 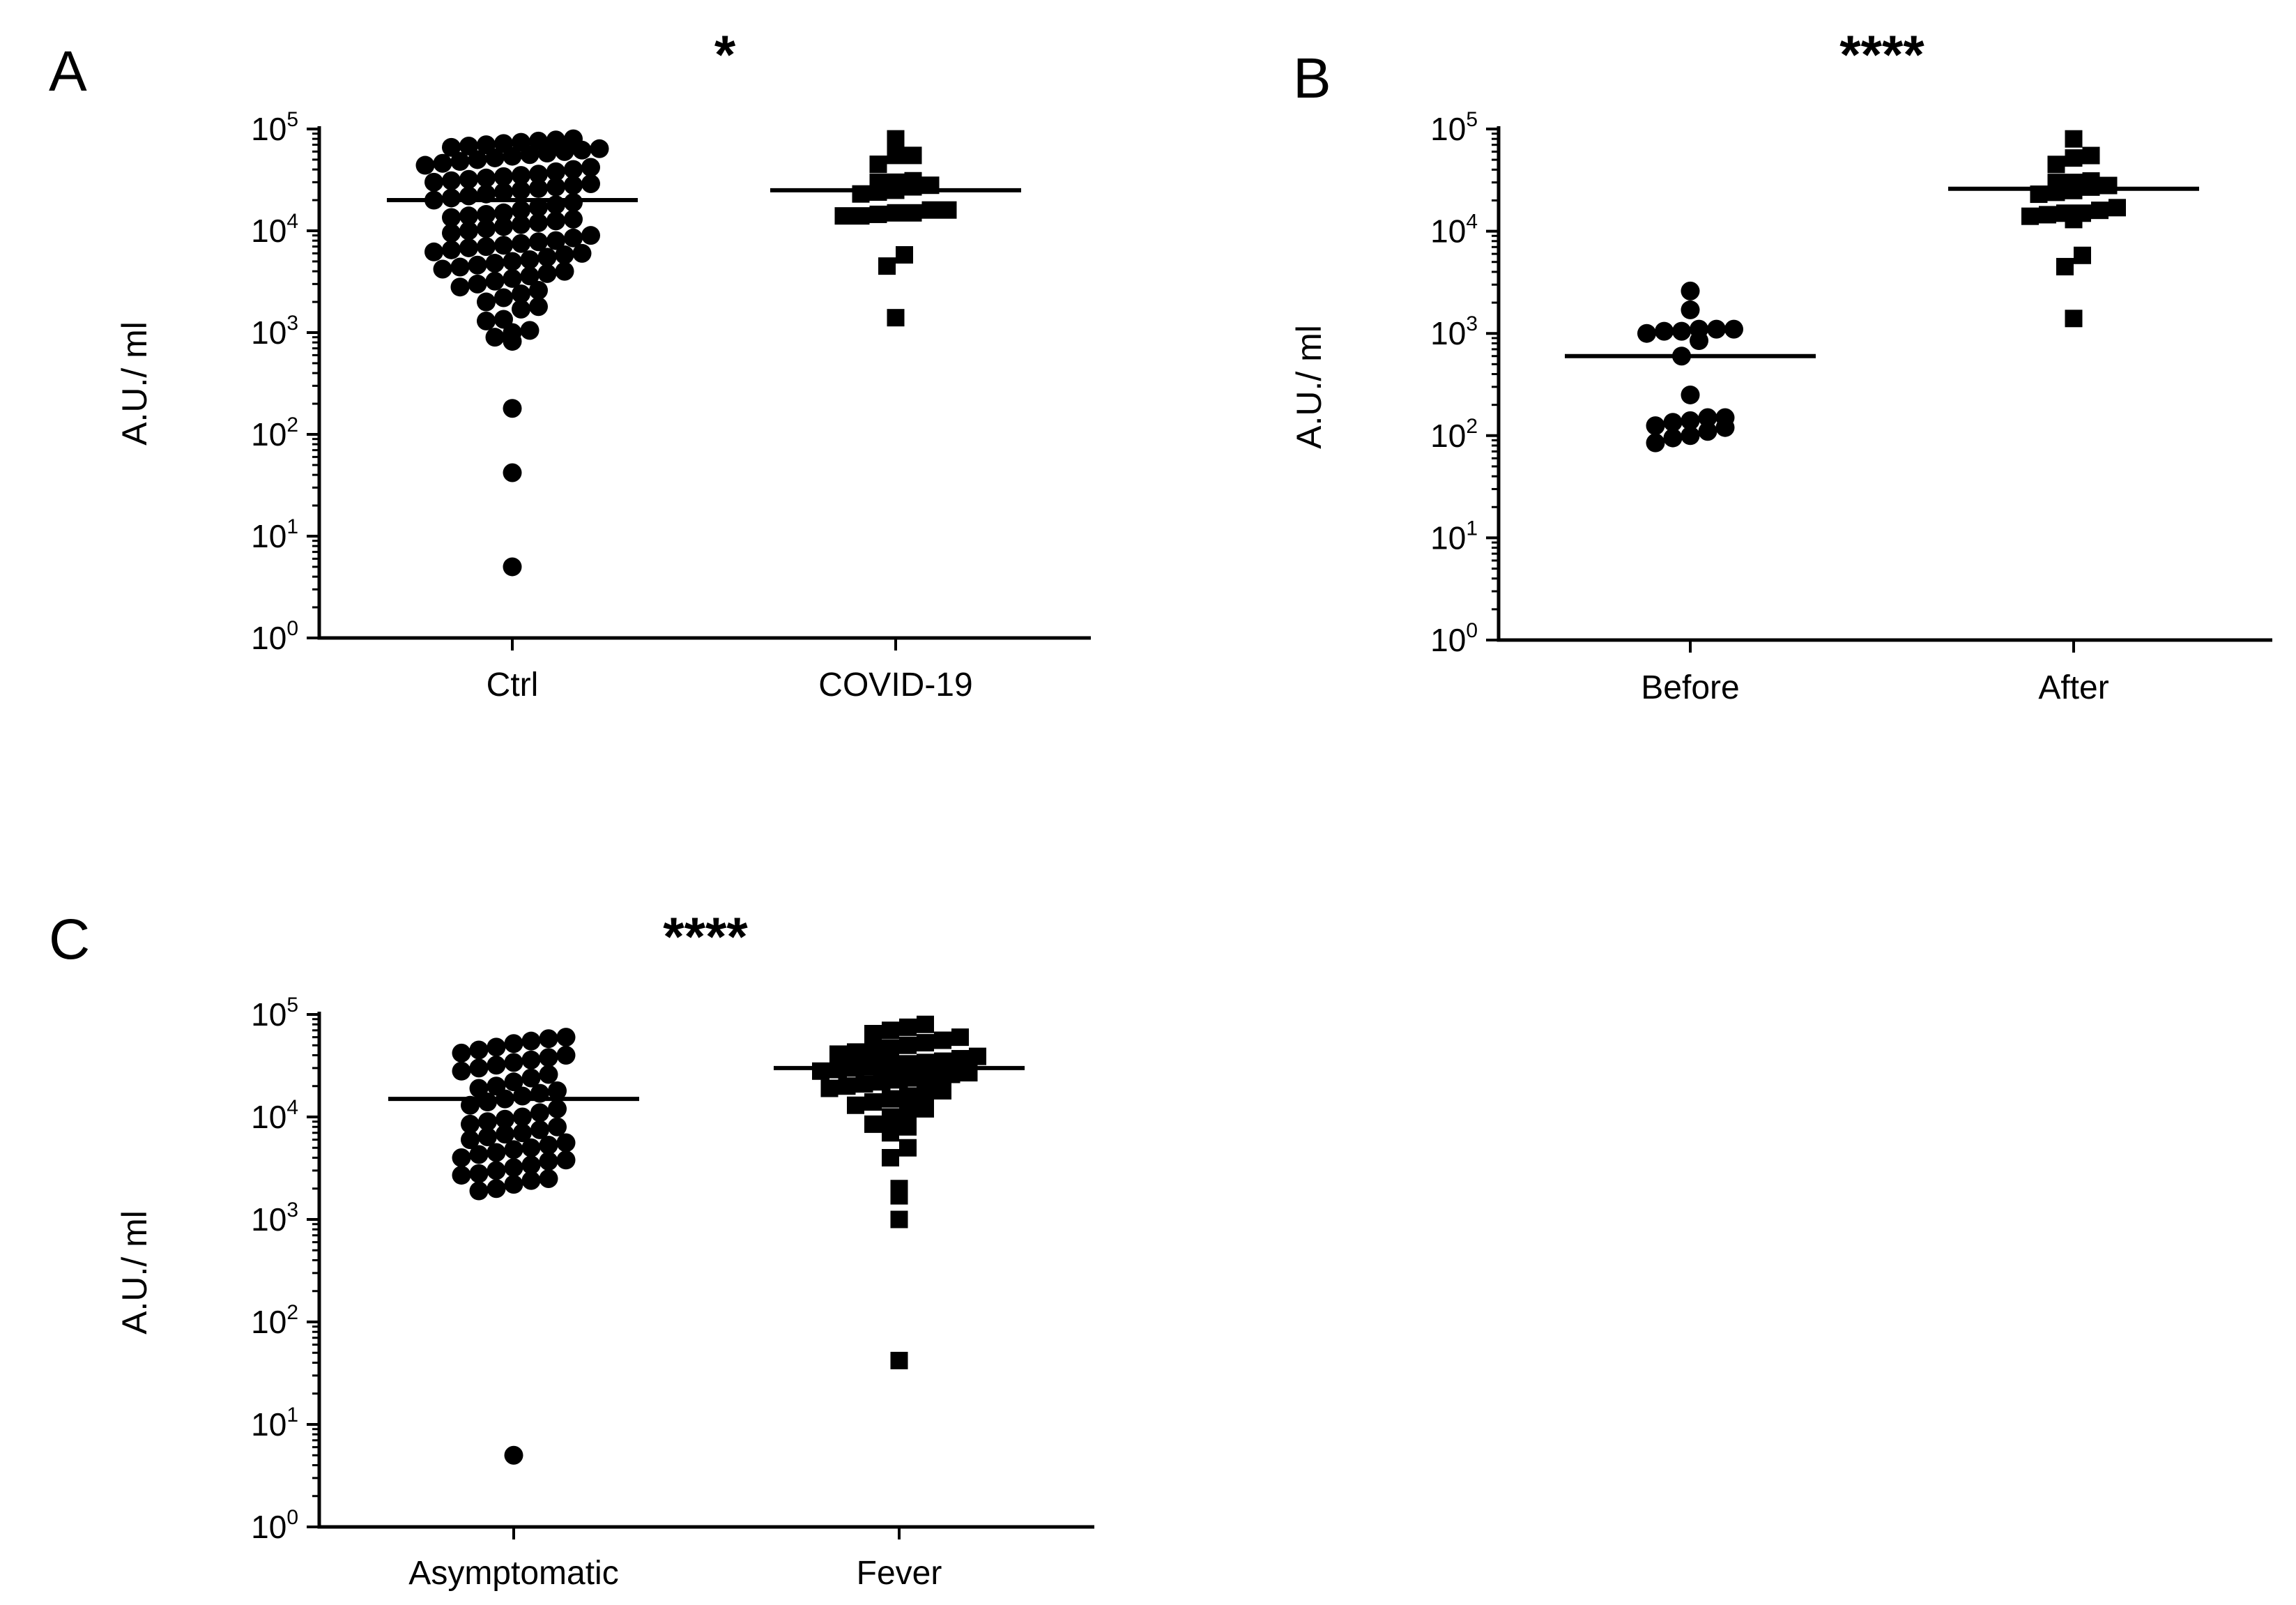 What do you see at coordinates (69, 940) in the screenshot?
I see `panel-letter-c: C` at bounding box center [69, 940].